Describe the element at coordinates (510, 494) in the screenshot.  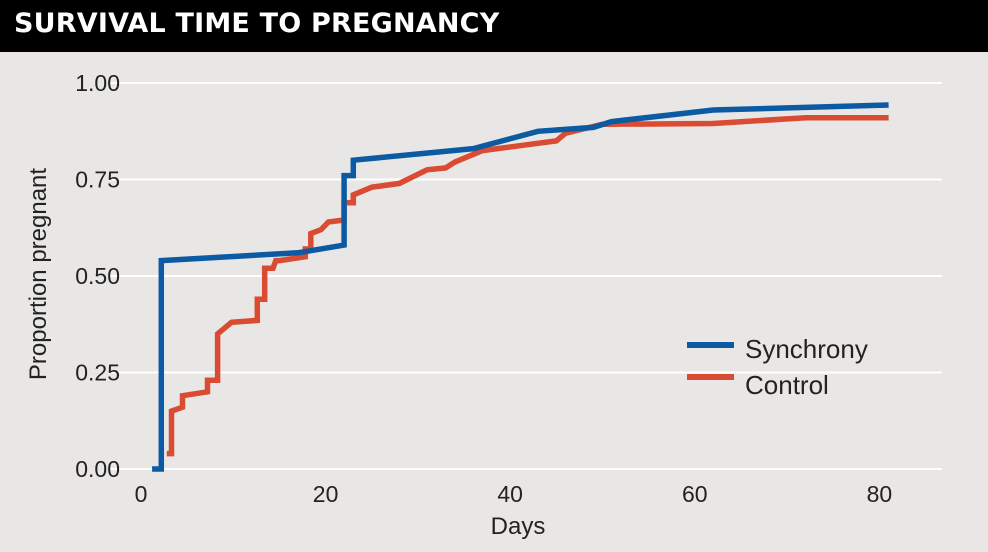
I see `x-tick-label: 40` at that location.